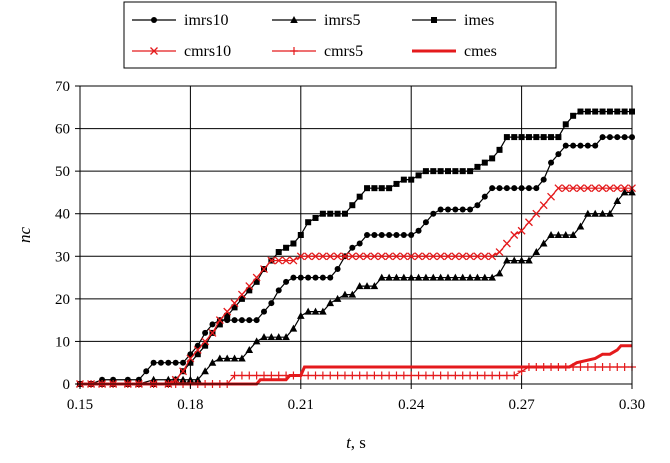 The width and height of the screenshot is (670, 463). Describe the element at coordinates (301, 405) in the screenshot. I see `x-tick-label: 0.21` at that location.